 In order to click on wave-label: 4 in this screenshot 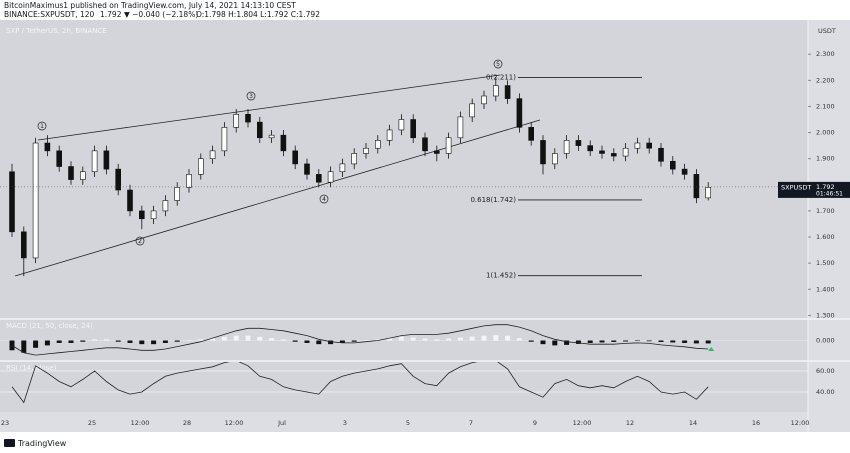, I will do `click(324, 199)`.